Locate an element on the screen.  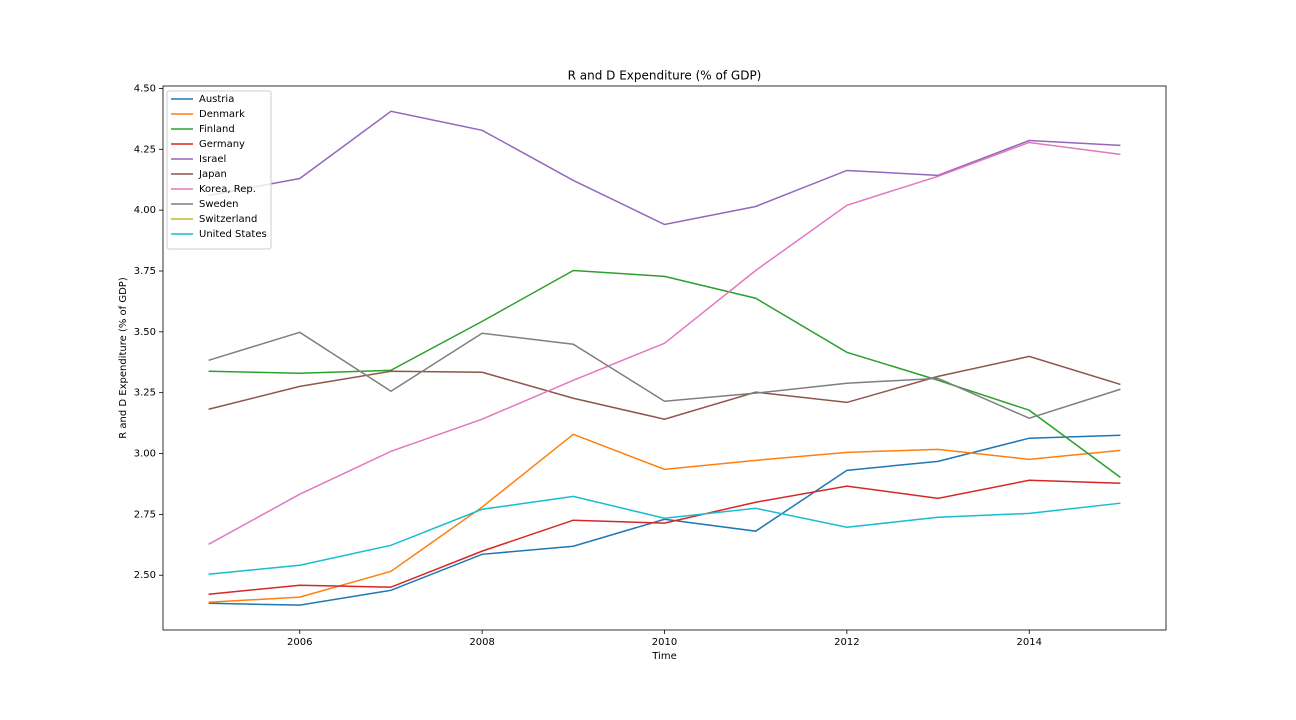
legend-label: Korea, Rep. is located at coordinates (227, 189).